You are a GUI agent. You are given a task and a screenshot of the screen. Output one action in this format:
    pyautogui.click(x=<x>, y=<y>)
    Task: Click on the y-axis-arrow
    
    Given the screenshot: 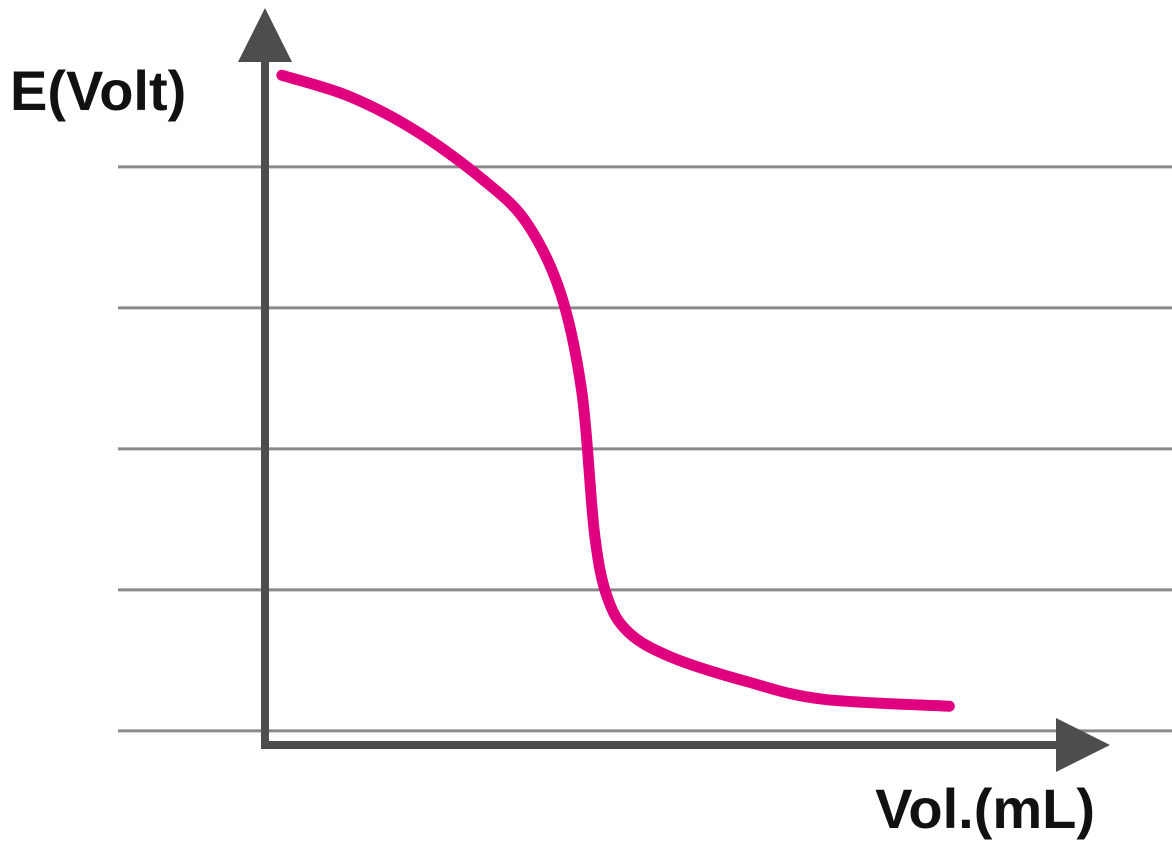 What is the action you would take?
    pyautogui.click(x=265, y=35)
    